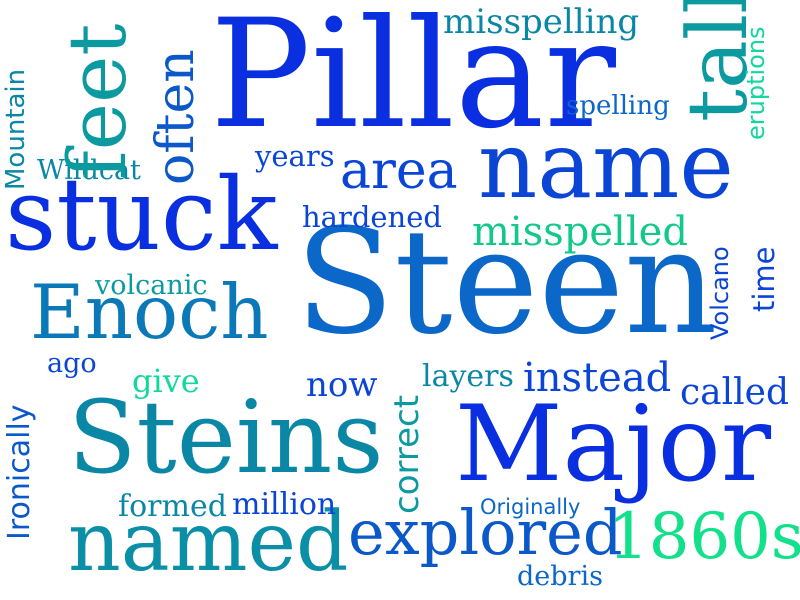  What do you see at coordinates (413, 81) in the screenshot?
I see `word-pillar: Pillar` at bounding box center [413, 81].